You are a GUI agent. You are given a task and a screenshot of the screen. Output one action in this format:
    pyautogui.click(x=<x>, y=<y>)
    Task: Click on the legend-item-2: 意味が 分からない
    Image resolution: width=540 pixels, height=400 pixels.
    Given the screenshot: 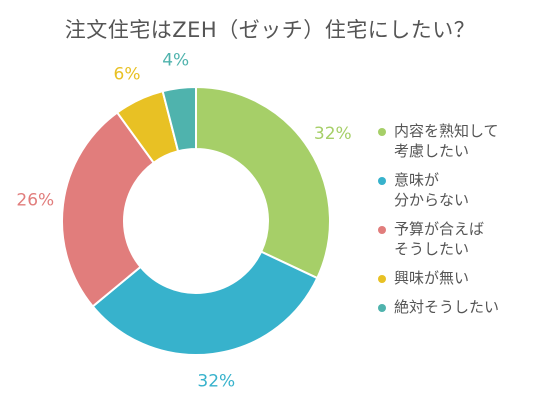 What is the action you would take?
    pyautogui.click(x=458, y=190)
    